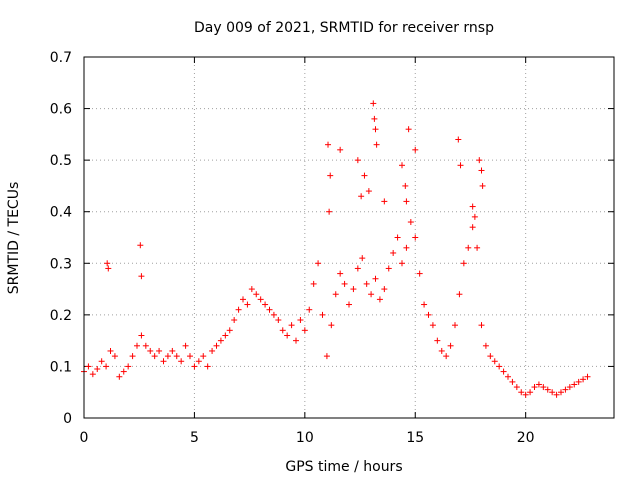  I want to click on x-axis-label: GPS time / hours, so click(343, 467).